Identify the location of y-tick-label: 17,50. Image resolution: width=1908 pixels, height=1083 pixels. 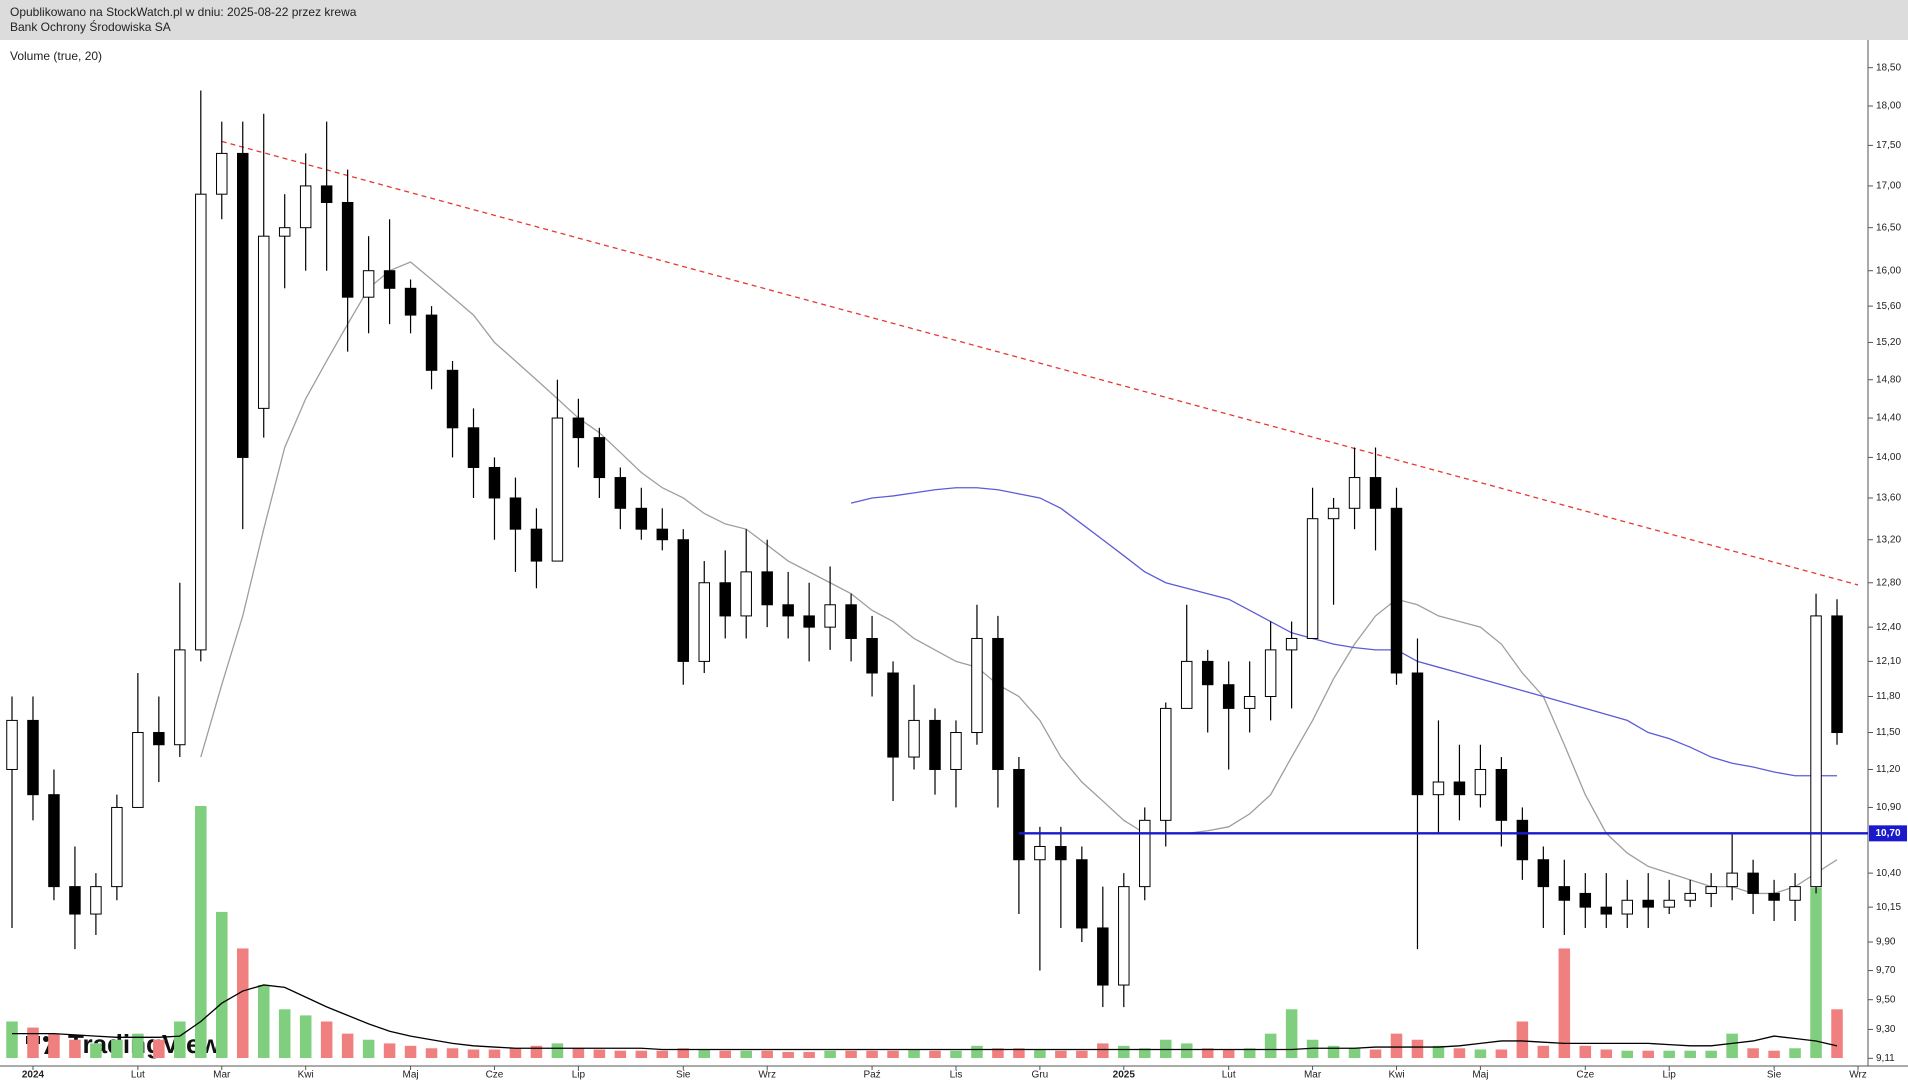
(1888, 145).